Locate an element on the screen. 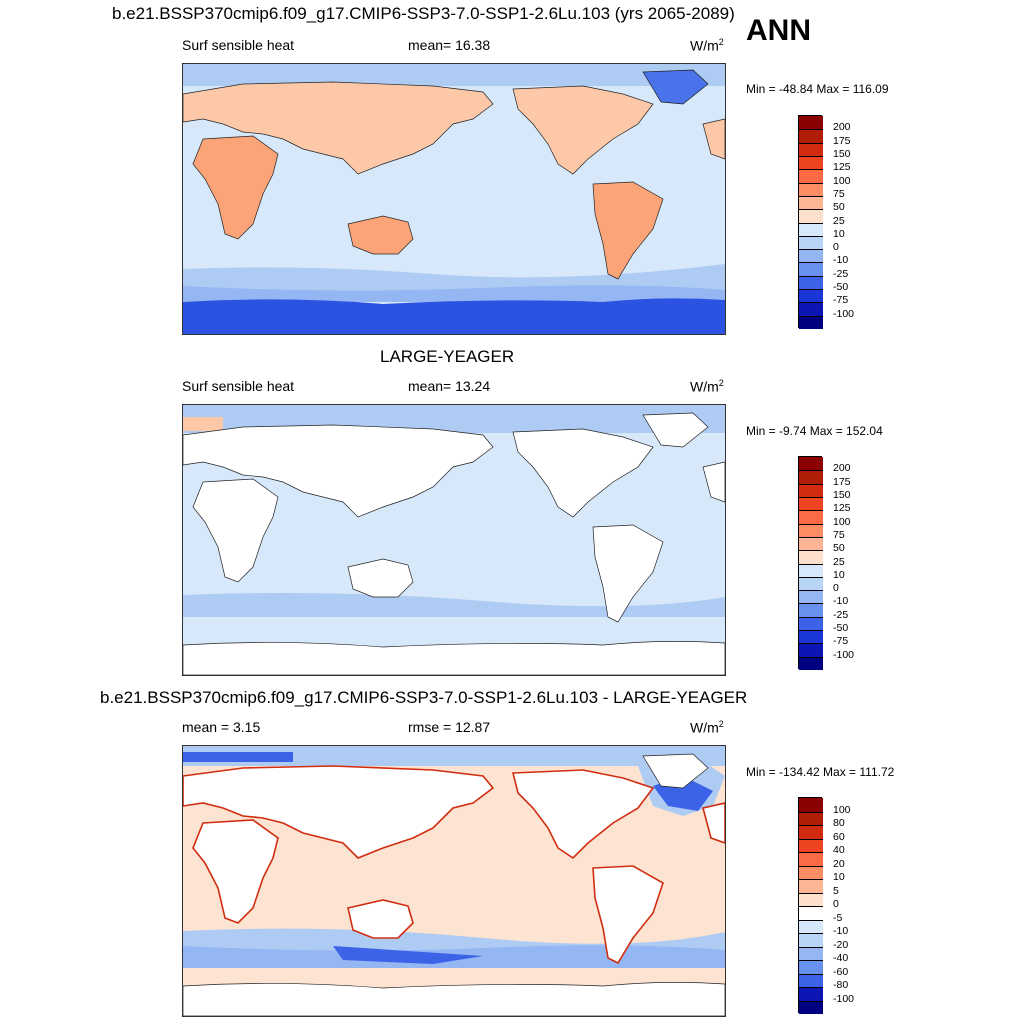  panel2-map is located at coordinates (454, 540).